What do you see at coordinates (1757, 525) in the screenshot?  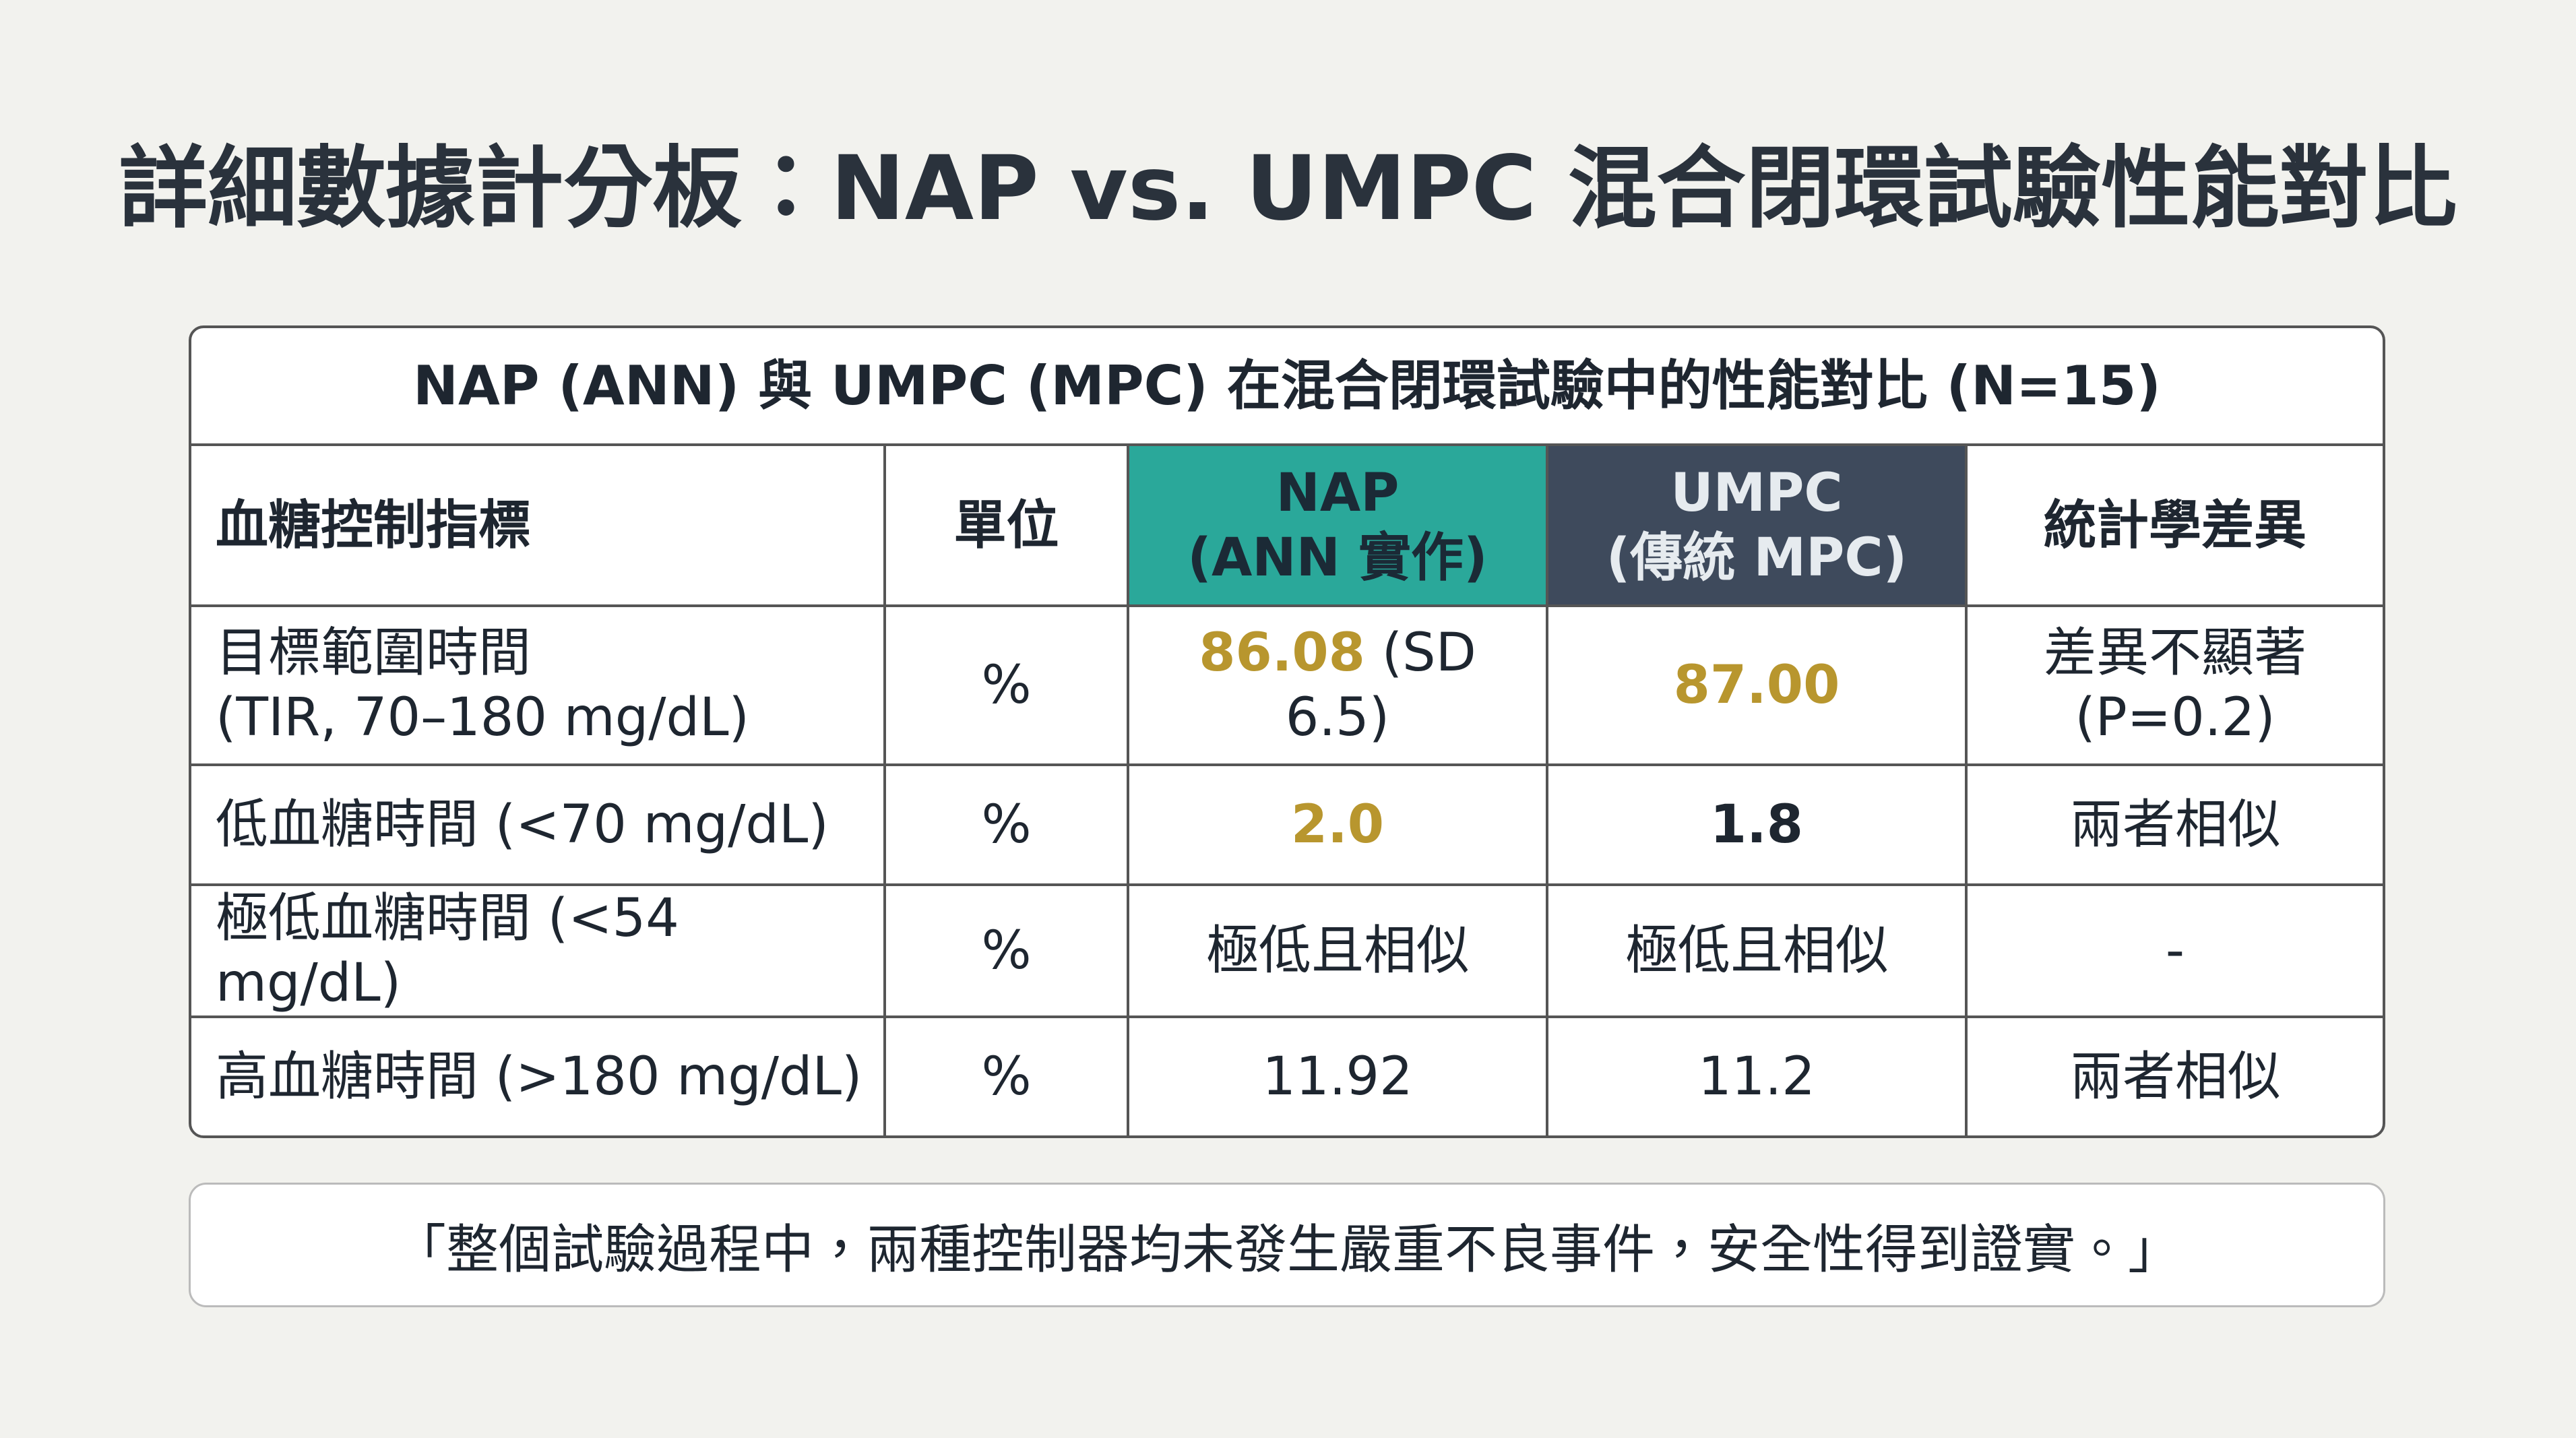 I see `header-cell: UMPC (傳統 MPC)` at bounding box center [1757, 525].